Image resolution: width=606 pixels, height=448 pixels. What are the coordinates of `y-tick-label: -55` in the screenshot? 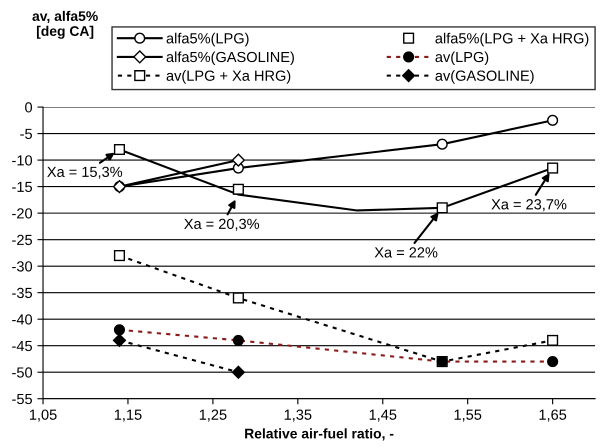 It's located at (22, 399).